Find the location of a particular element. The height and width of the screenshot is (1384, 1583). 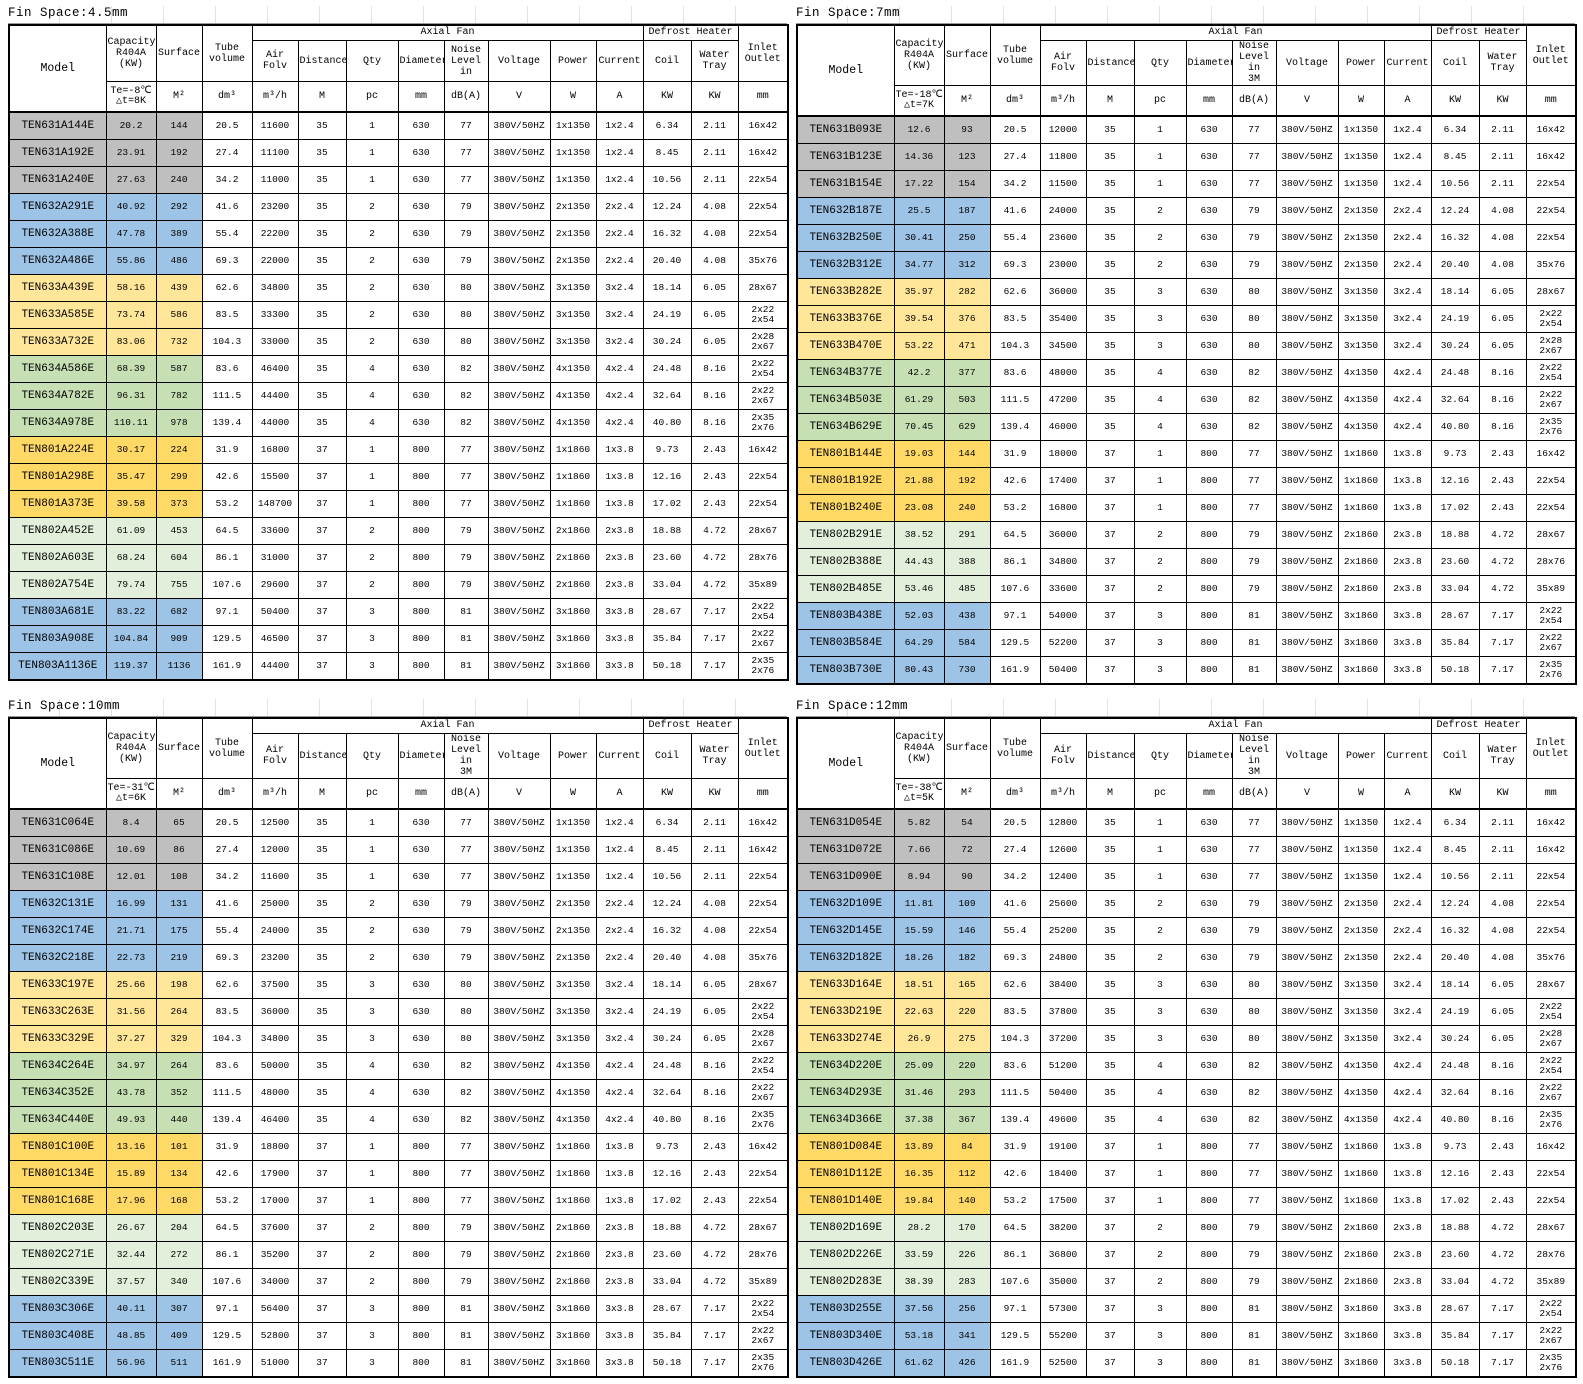

coil-cell: 10.56 is located at coordinates (1455, 184).